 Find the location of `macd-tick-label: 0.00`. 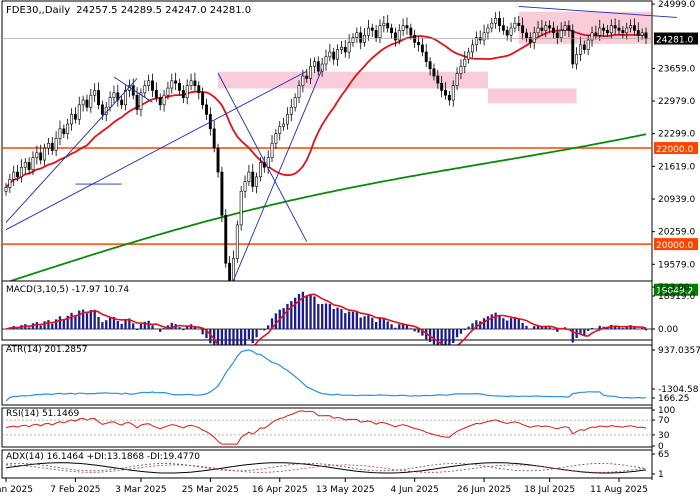

macd-tick-label: 0.00 is located at coordinates (668, 330).